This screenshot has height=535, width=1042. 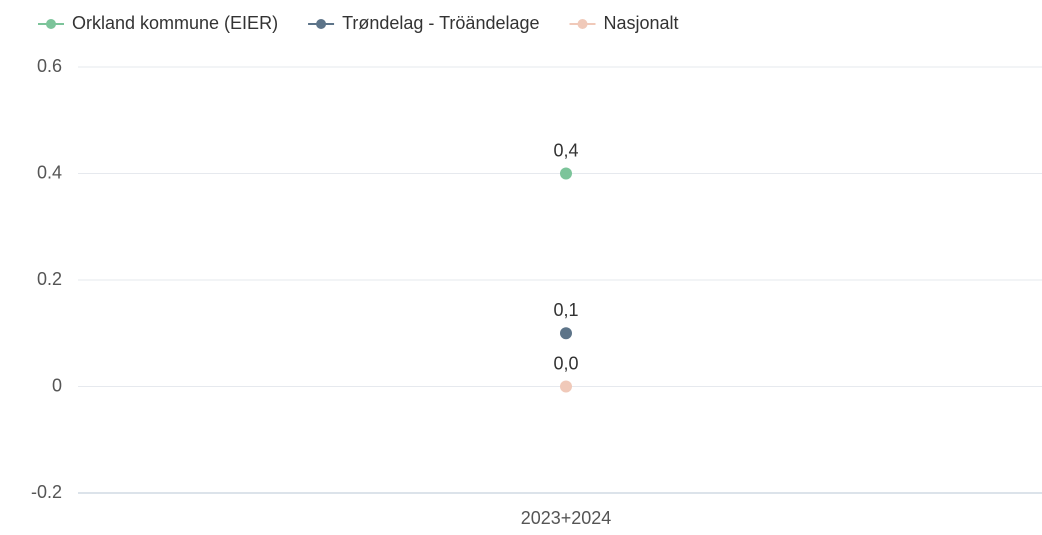 What do you see at coordinates (49, 172) in the screenshot?
I see `y-tick-label: 0.4` at bounding box center [49, 172].